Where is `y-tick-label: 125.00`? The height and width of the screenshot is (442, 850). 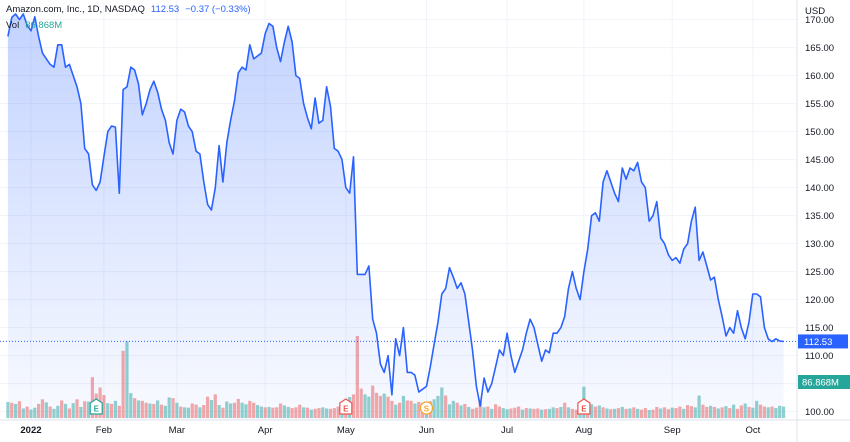
y-tick-label: 125.00 is located at coordinates (819, 272).